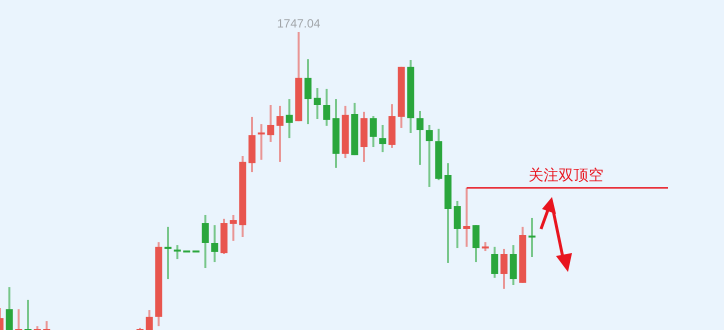 This screenshot has height=330, width=724. I want to click on text: 1747.04, so click(298, 23).